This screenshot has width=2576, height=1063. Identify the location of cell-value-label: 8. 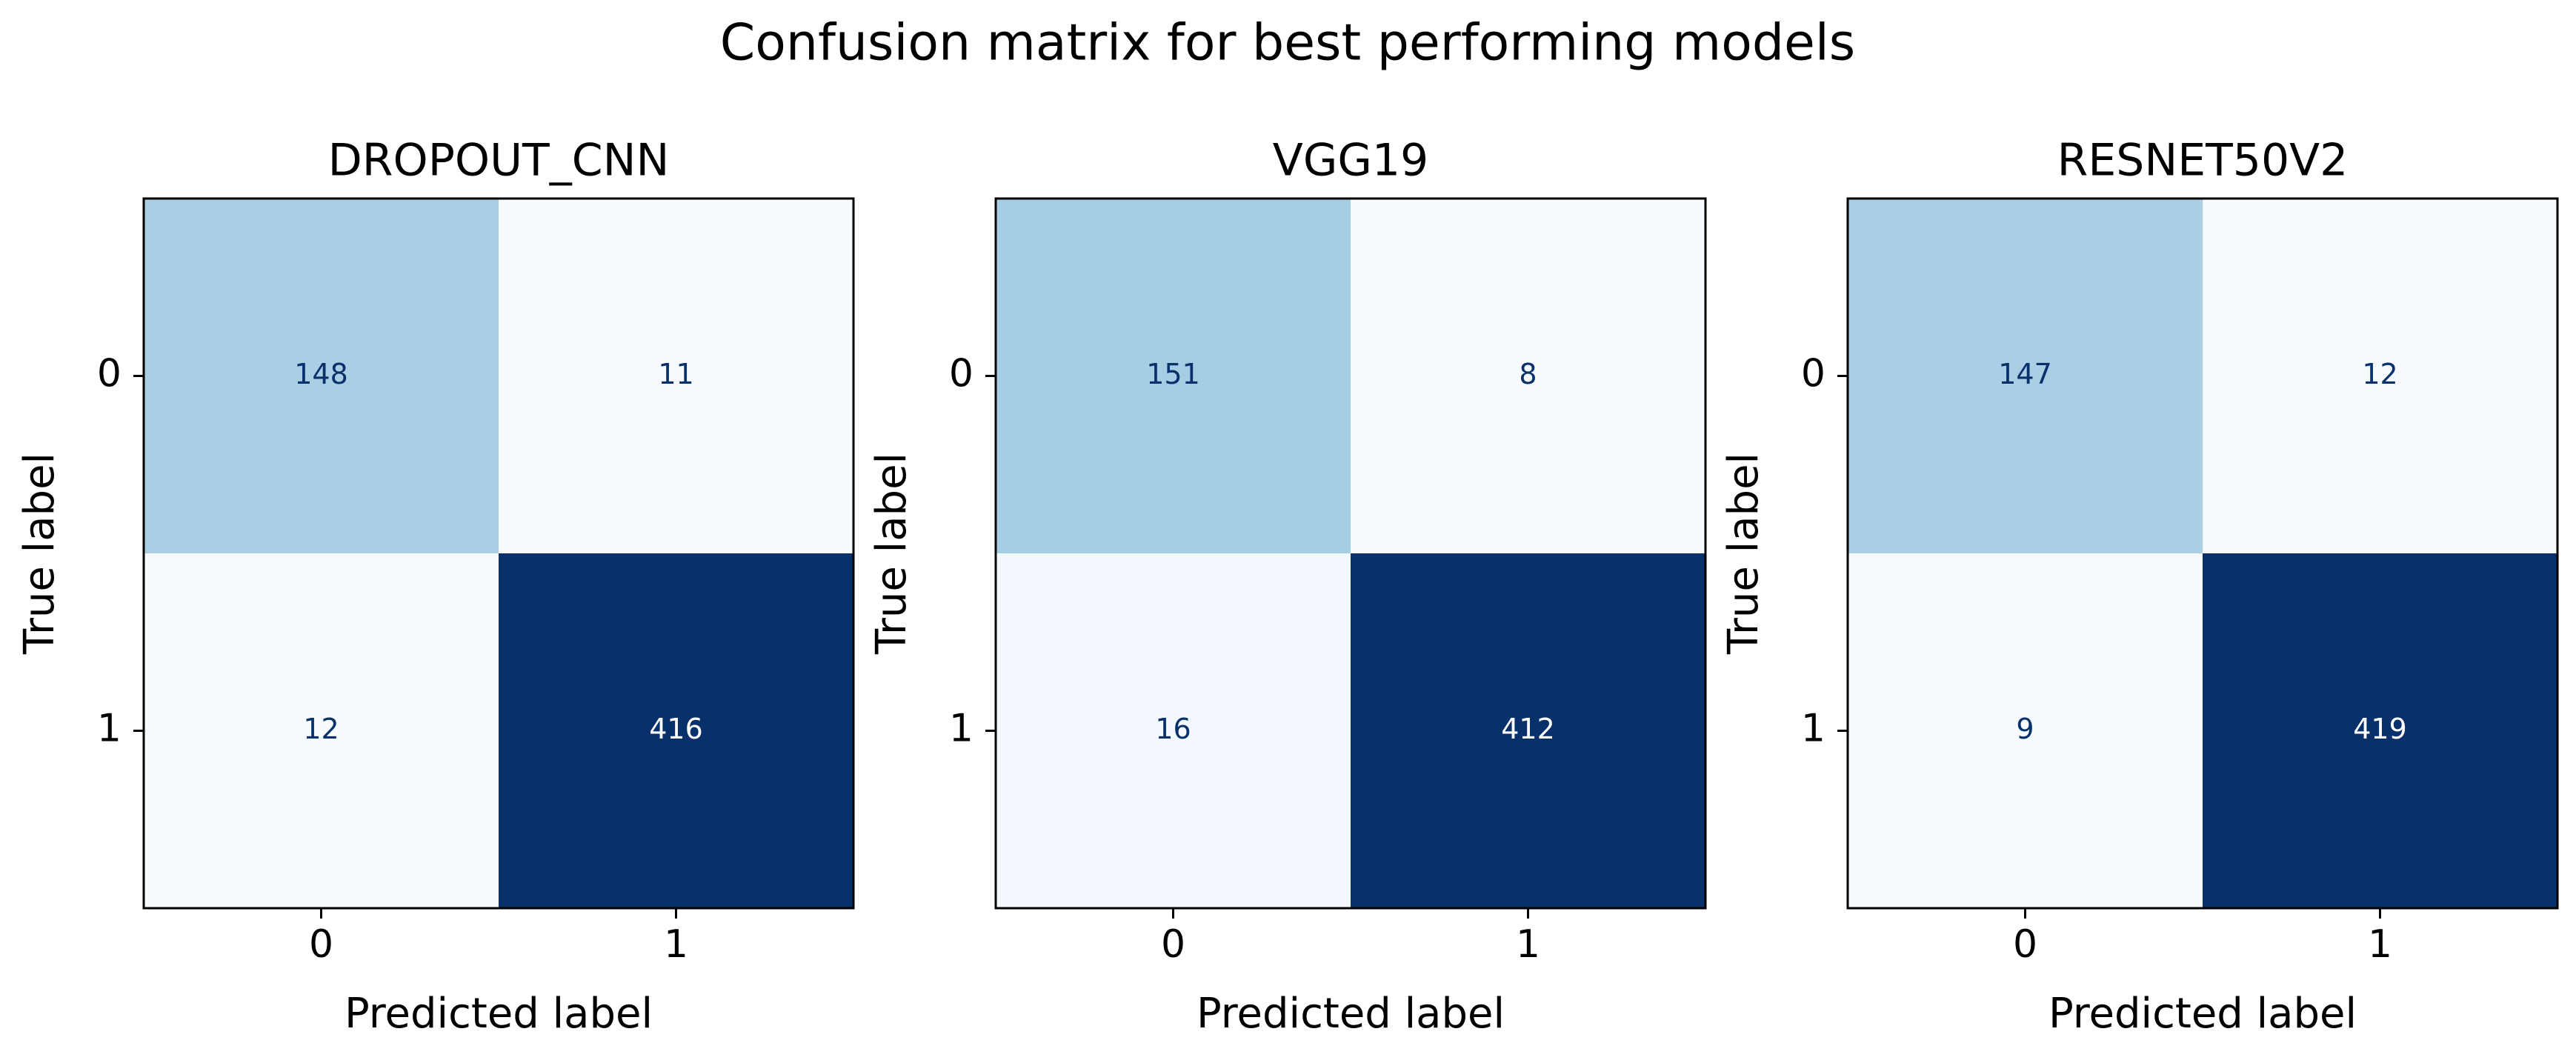
(1528, 374).